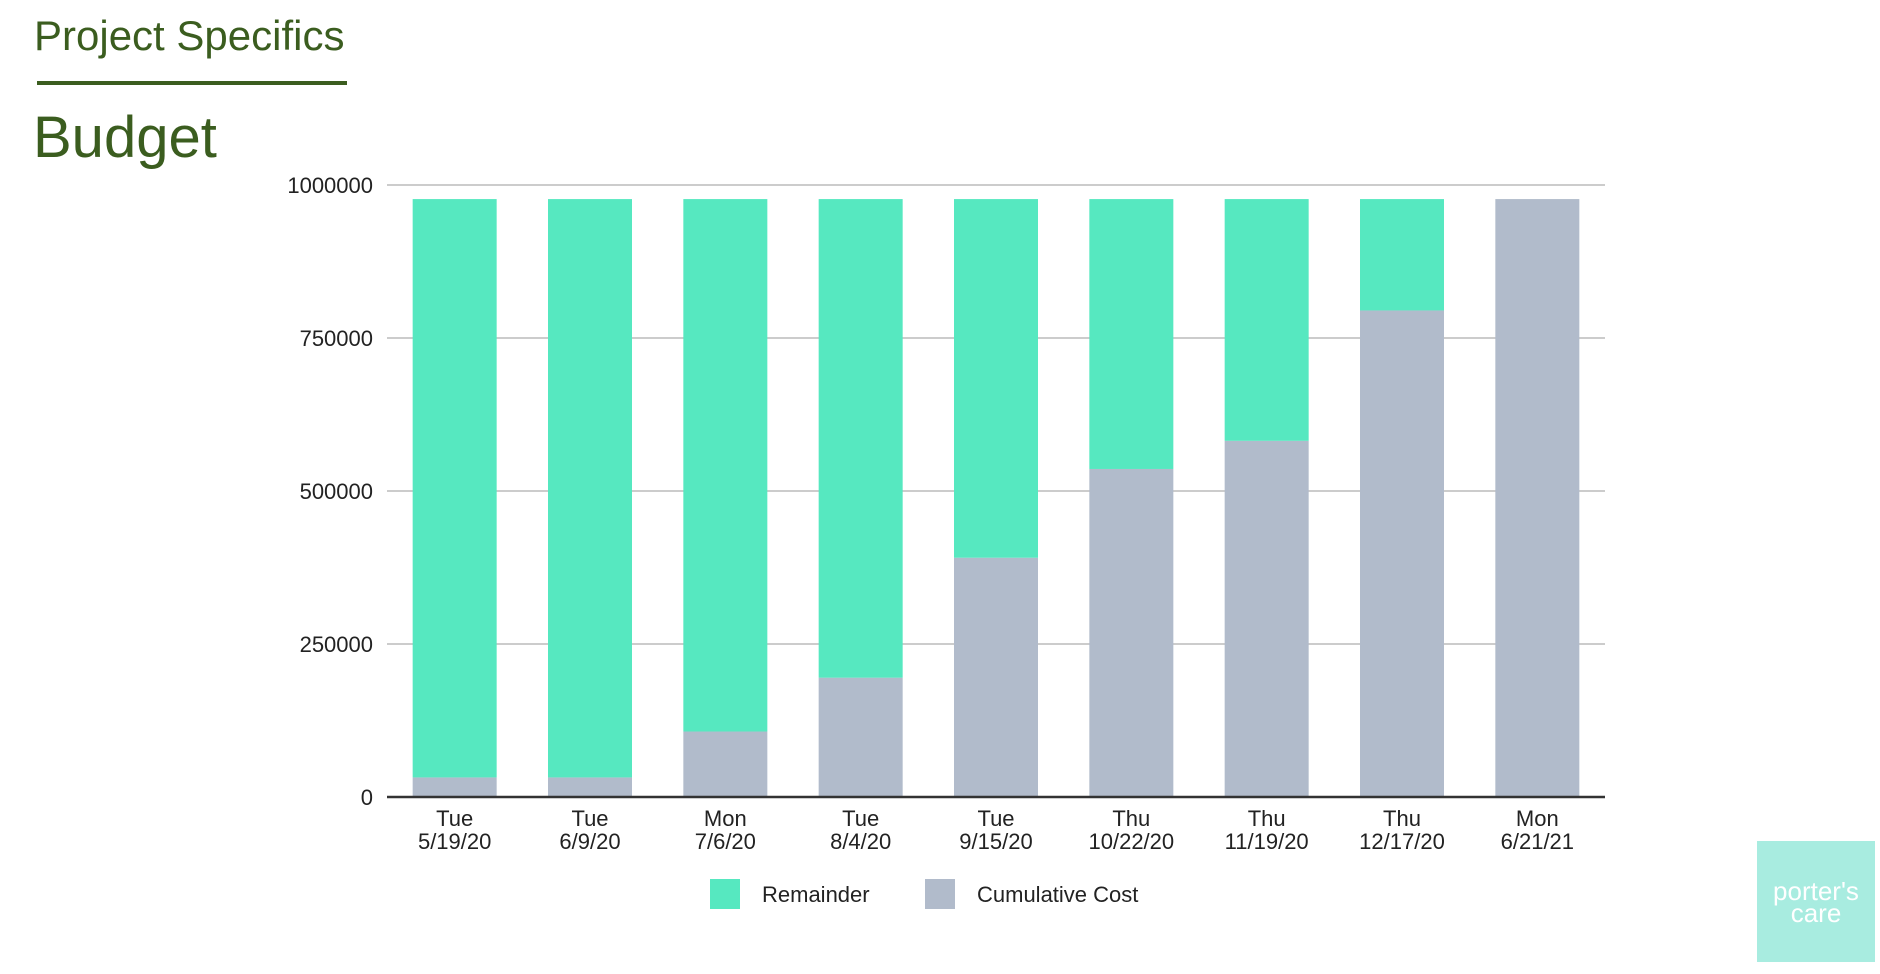  Describe the element at coordinates (367, 797) in the screenshot. I see `y-tick-label: 0` at that location.